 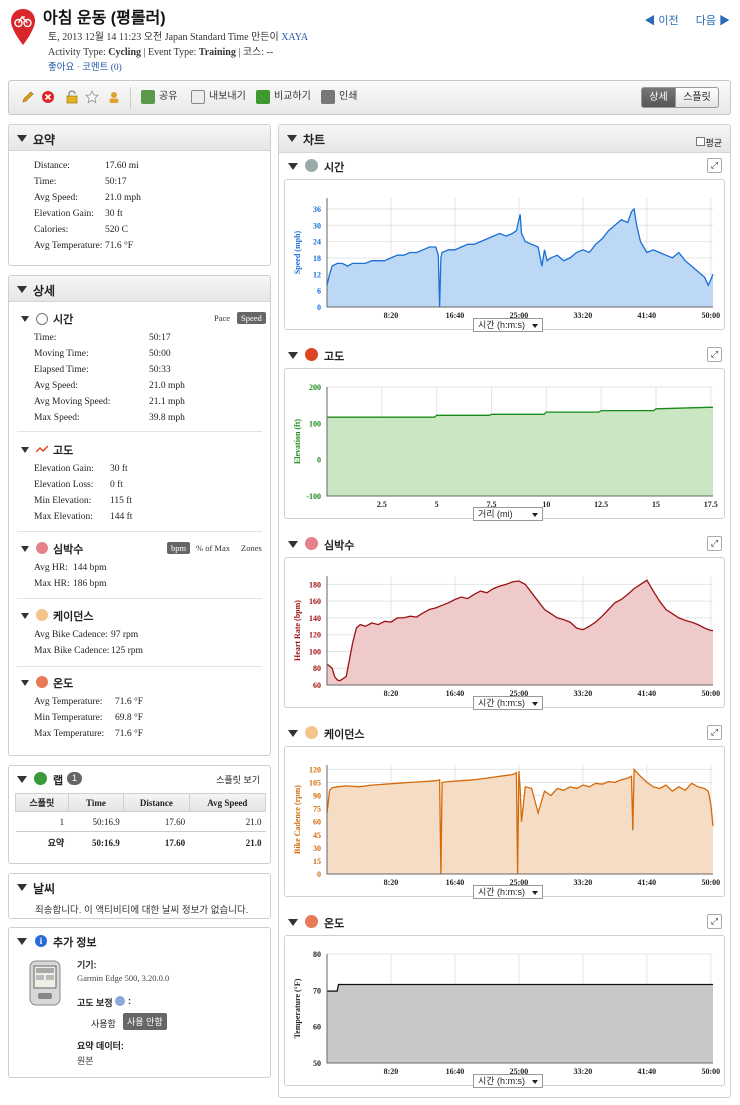 What do you see at coordinates (127, 651) in the screenshot?
I see `stat-value: 125 rpm` at bounding box center [127, 651].